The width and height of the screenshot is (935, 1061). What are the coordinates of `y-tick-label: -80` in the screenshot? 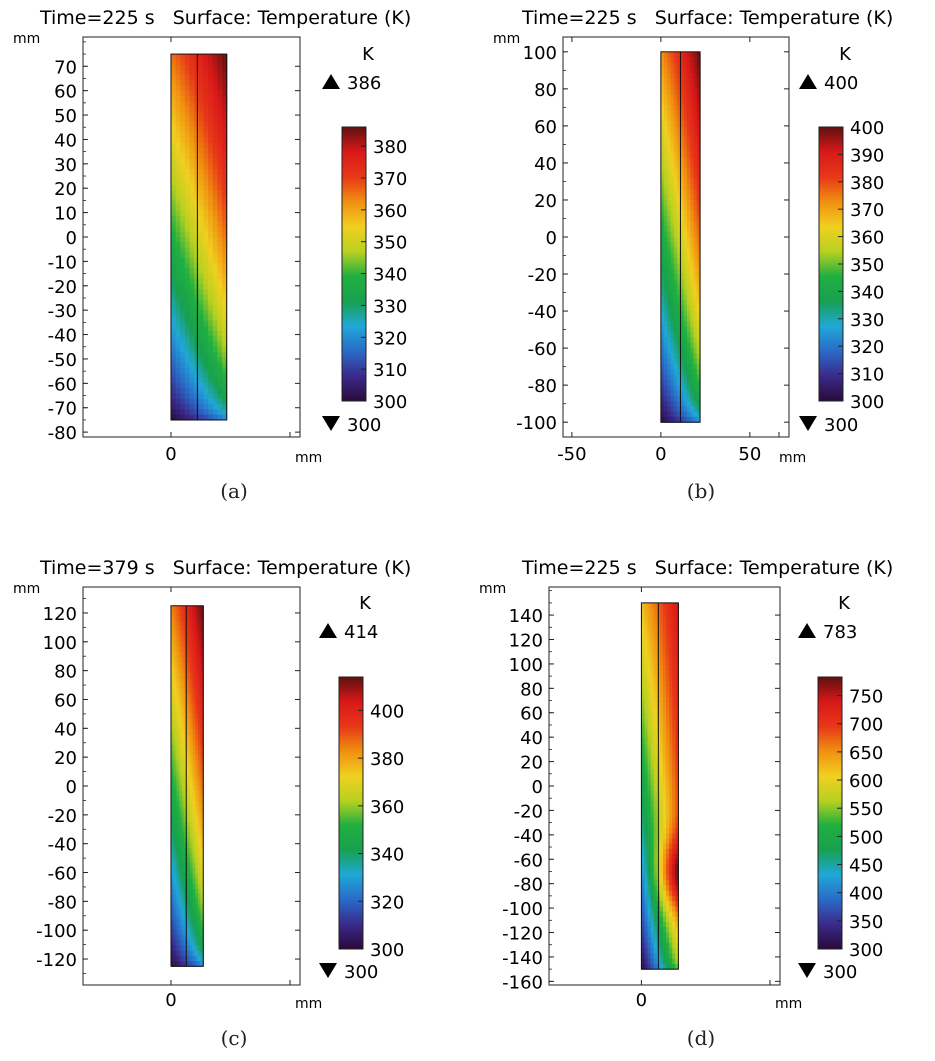 It's located at (542, 386).